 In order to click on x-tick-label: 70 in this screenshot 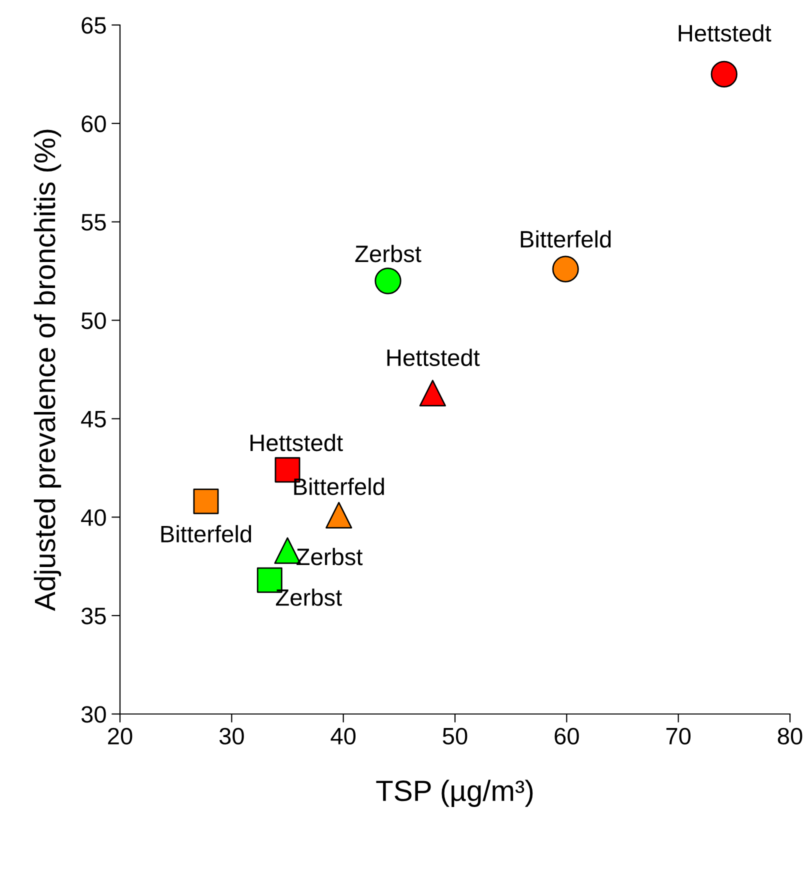, I will do `click(678, 736)`.